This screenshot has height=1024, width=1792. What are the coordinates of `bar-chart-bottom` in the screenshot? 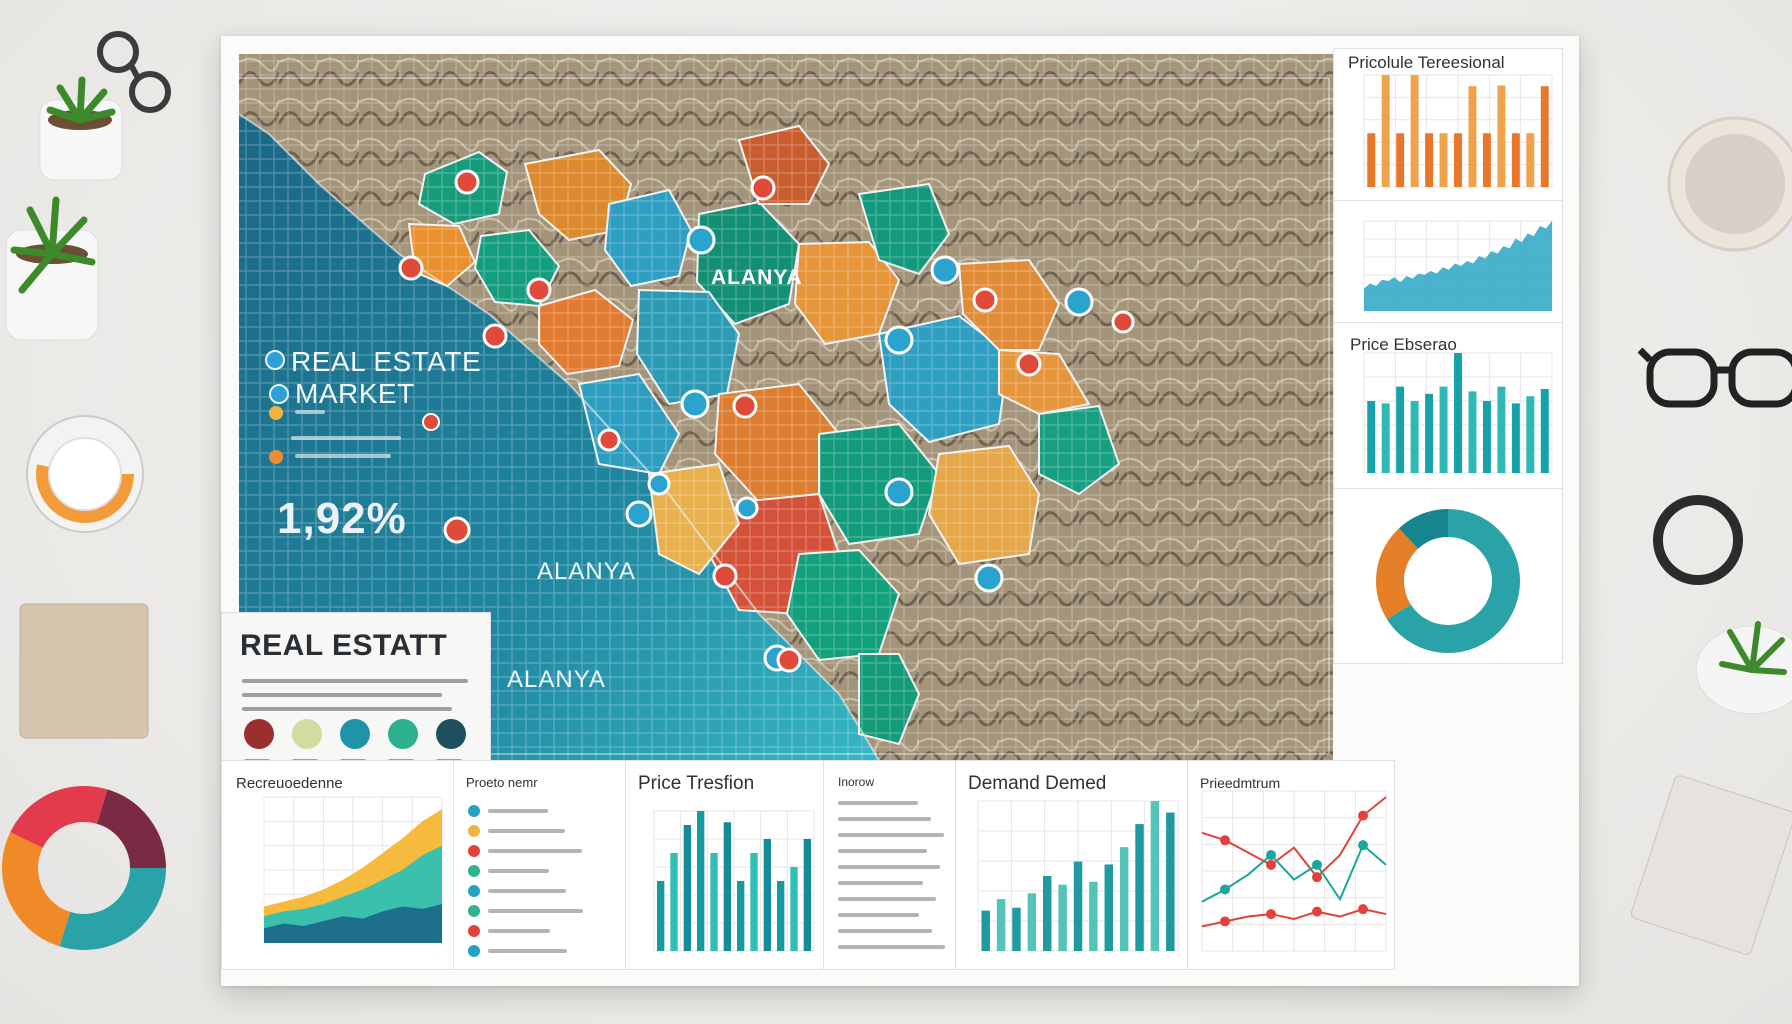 It's located at (734, 881).